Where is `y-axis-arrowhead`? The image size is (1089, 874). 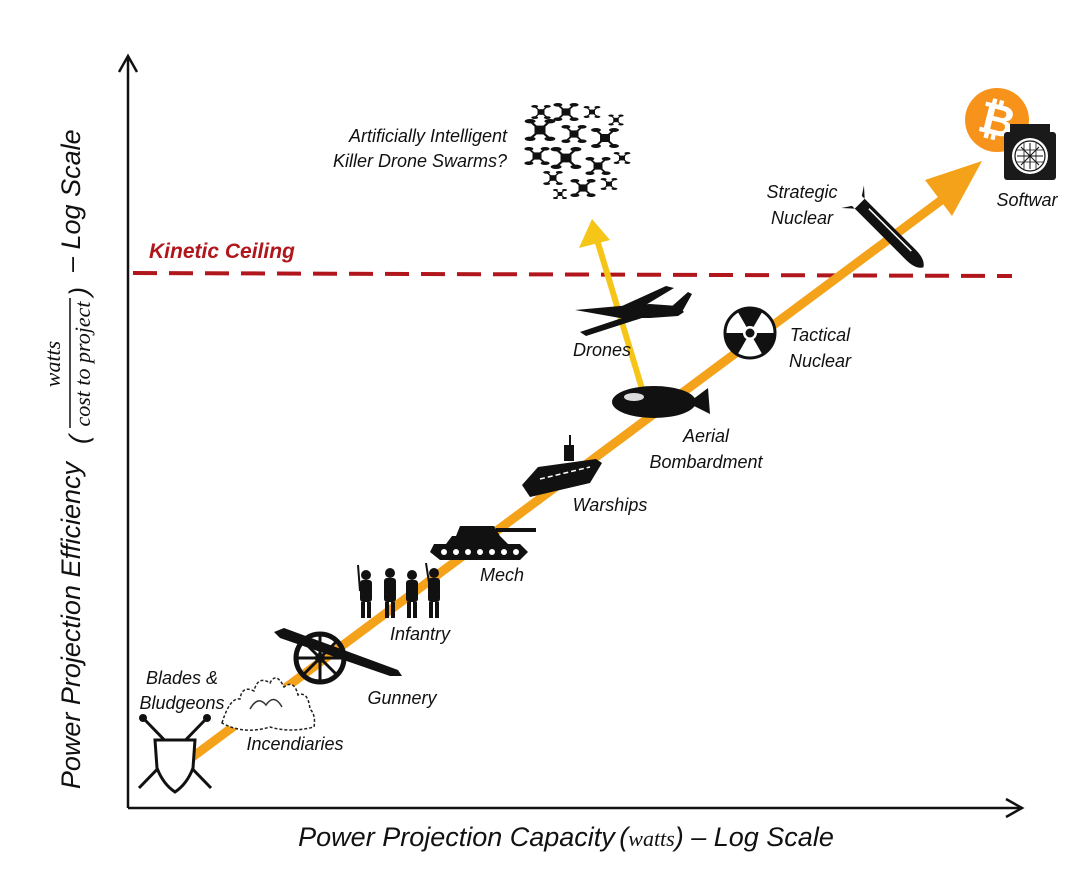 y-axis-arrowhead is located at coordinates (128, 63).